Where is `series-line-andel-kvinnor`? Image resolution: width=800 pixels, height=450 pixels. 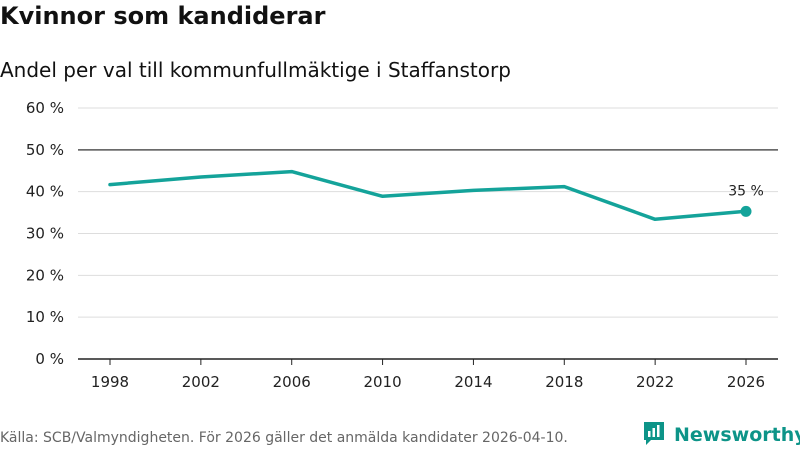 series-line-andel-kvinnor is located at coordinates (428, 195).